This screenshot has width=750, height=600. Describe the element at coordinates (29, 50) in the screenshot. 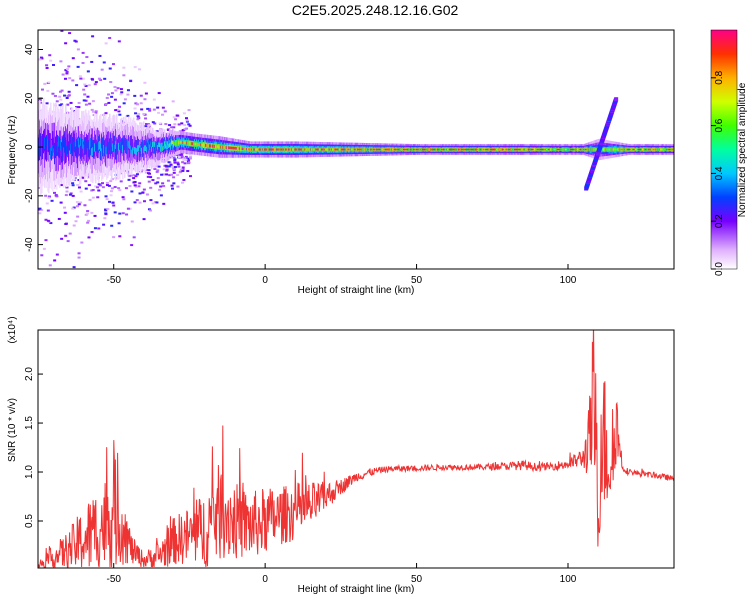

I see `spectrogram-y-tick-label: 40` at that location.